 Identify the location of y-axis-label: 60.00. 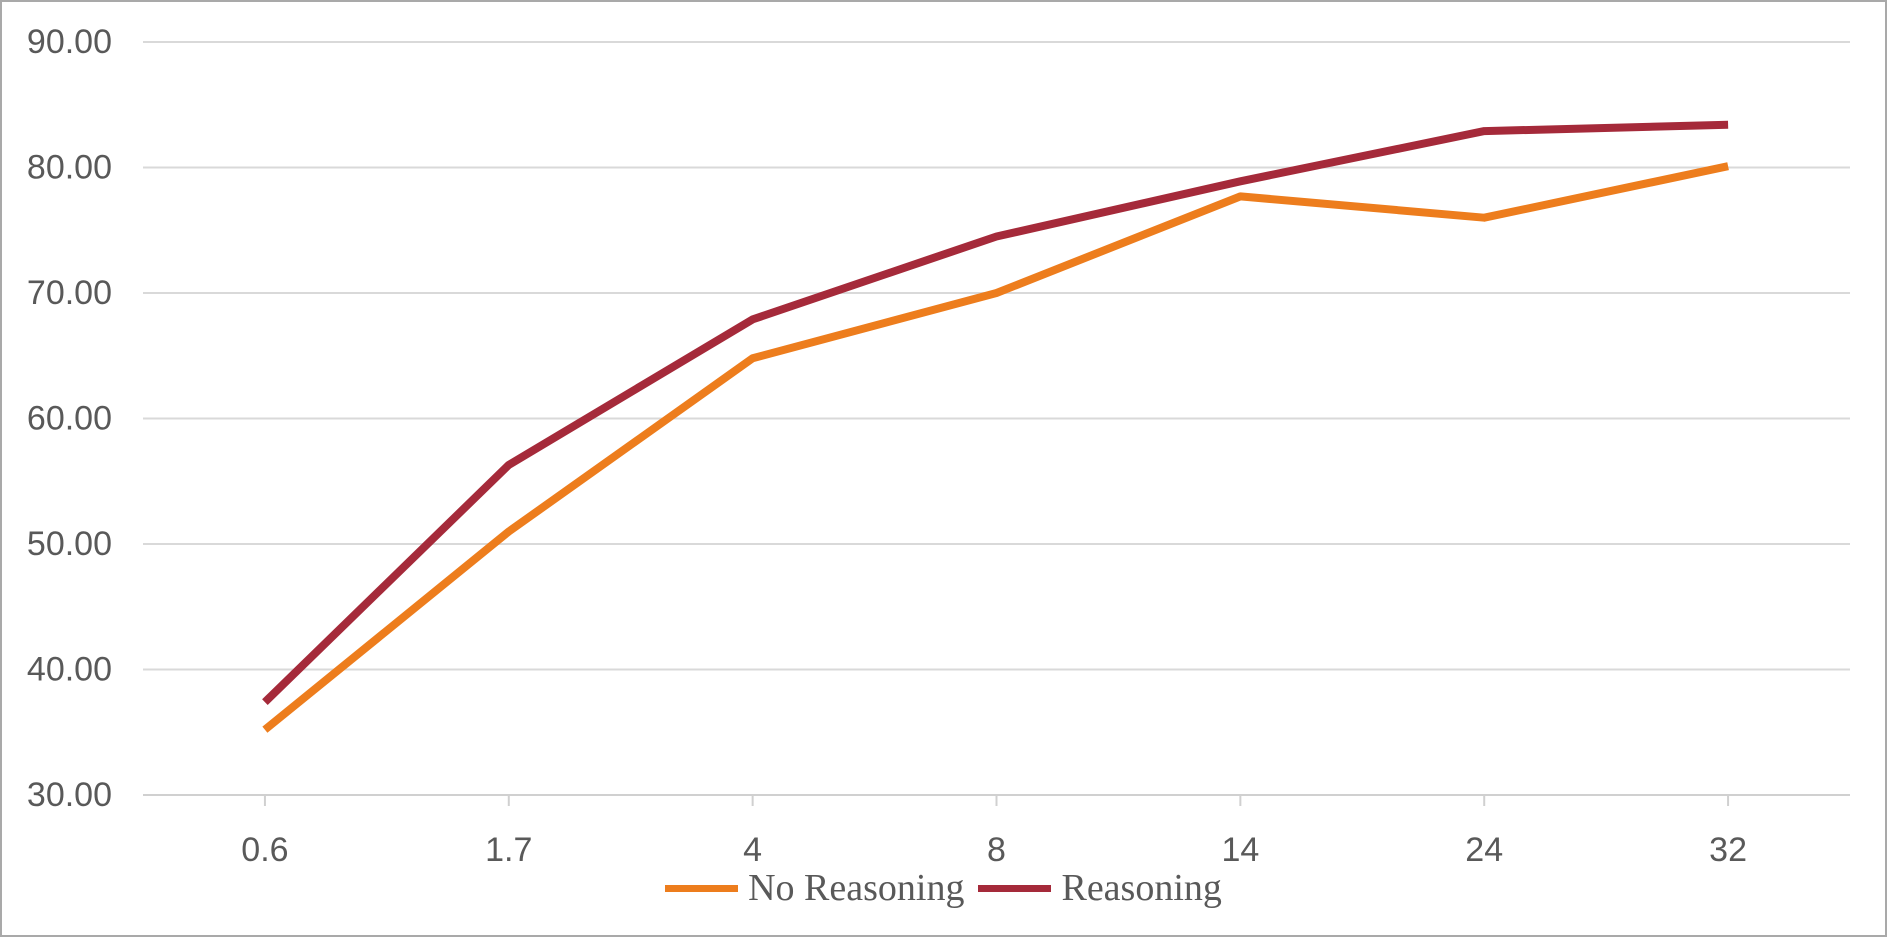
(69, 419).